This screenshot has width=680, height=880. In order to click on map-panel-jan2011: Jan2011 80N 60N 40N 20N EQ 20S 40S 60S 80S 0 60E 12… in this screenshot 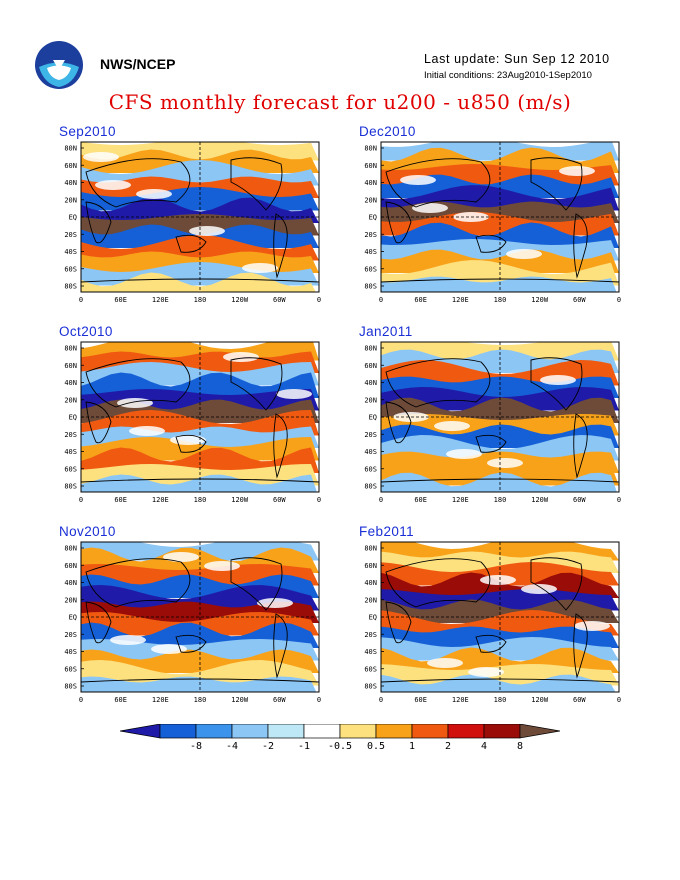, I will do `click(494, 419)`.